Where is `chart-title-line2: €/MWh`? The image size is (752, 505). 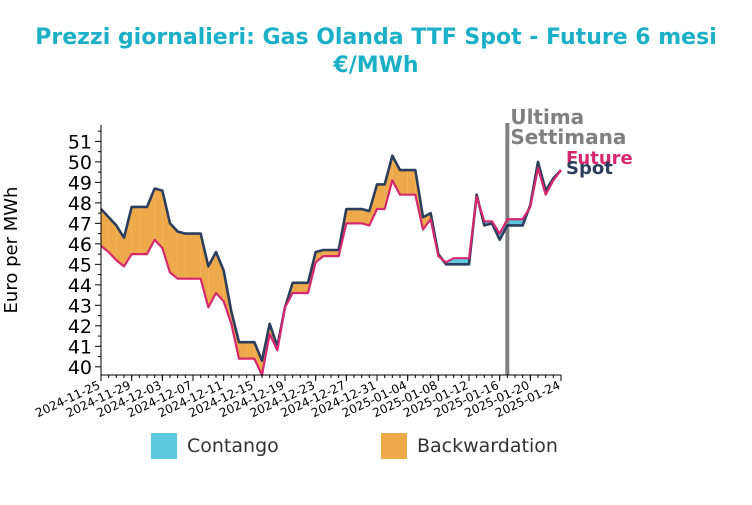
chart-title-line2: €/MWh is located at coordinates (376, 65).